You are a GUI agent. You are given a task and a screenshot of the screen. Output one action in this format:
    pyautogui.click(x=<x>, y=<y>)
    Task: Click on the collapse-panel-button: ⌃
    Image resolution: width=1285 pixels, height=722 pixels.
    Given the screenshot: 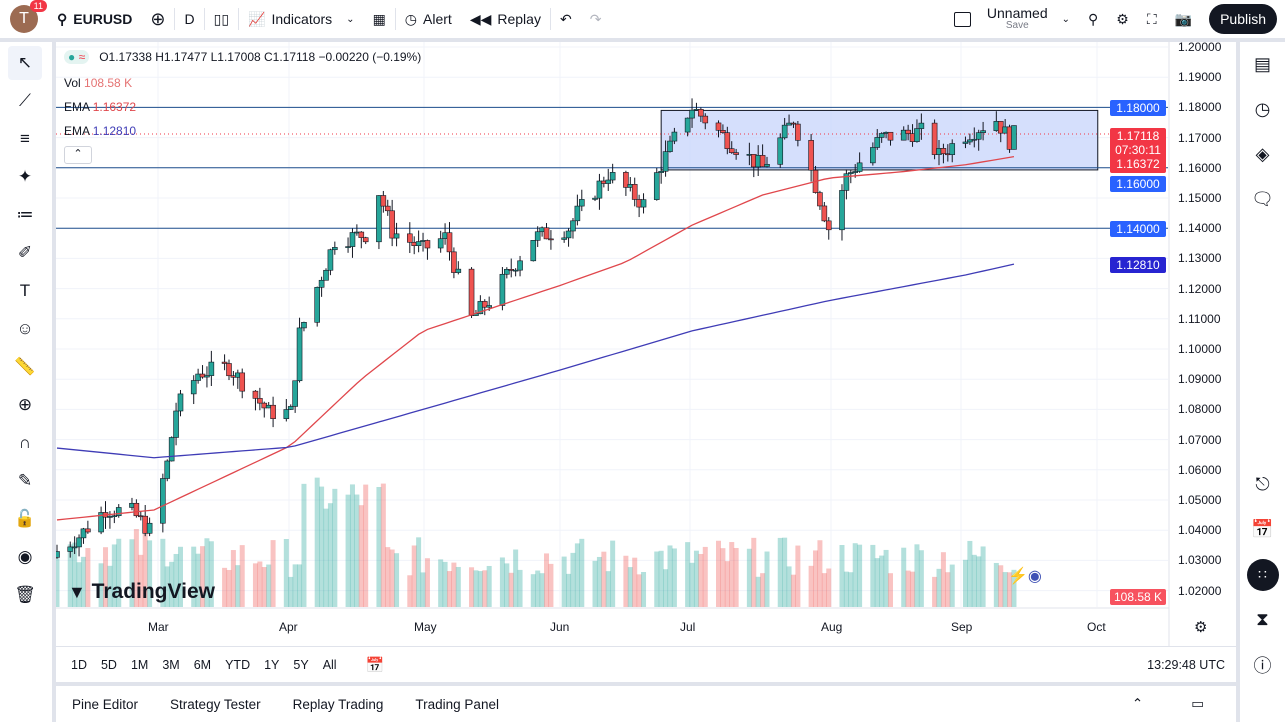 What is the action you would take?
    pyautogui.click(x=1137, y=704)
    